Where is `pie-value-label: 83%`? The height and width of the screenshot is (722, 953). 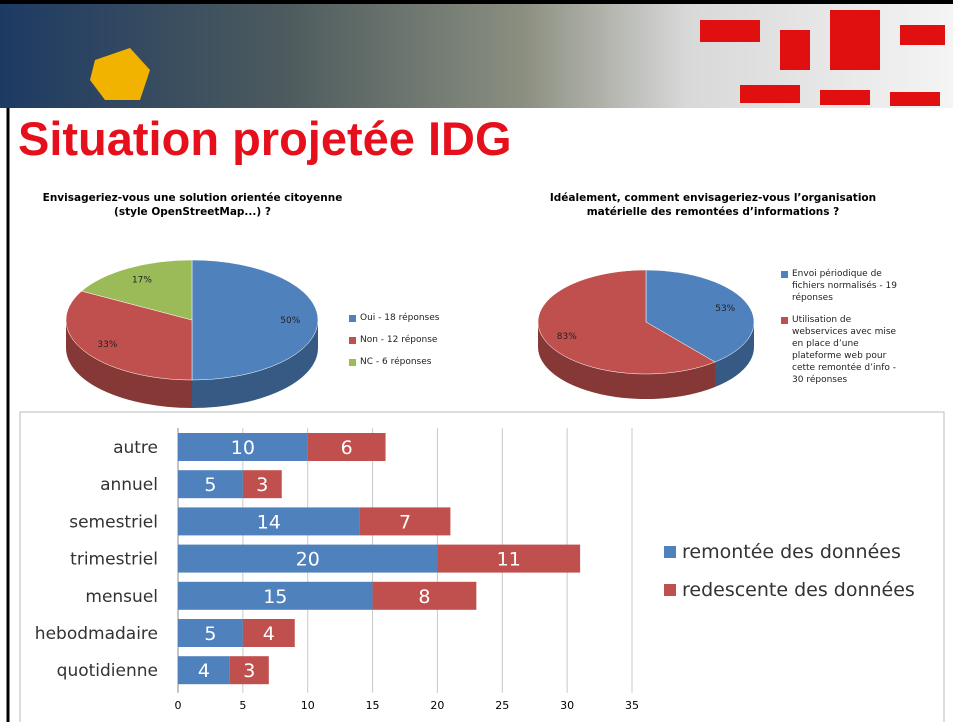 pie-value-label: 83% is located at coordinates (567, 337).